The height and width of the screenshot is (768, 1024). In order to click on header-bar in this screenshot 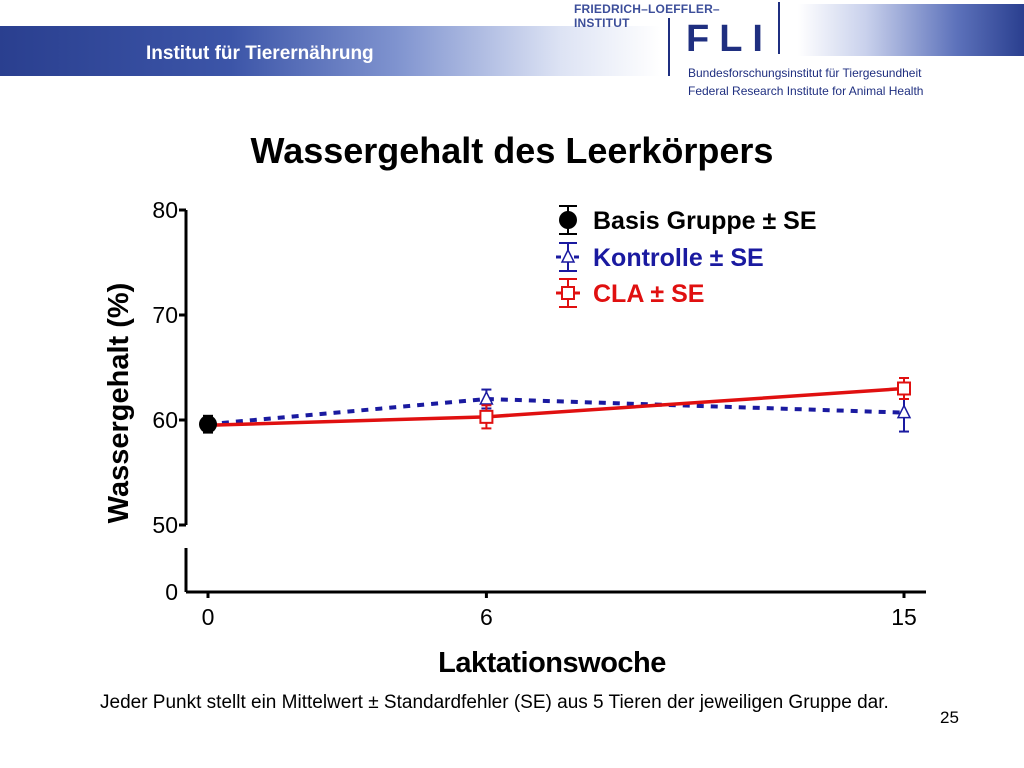, I will do `click(330, 51)`.